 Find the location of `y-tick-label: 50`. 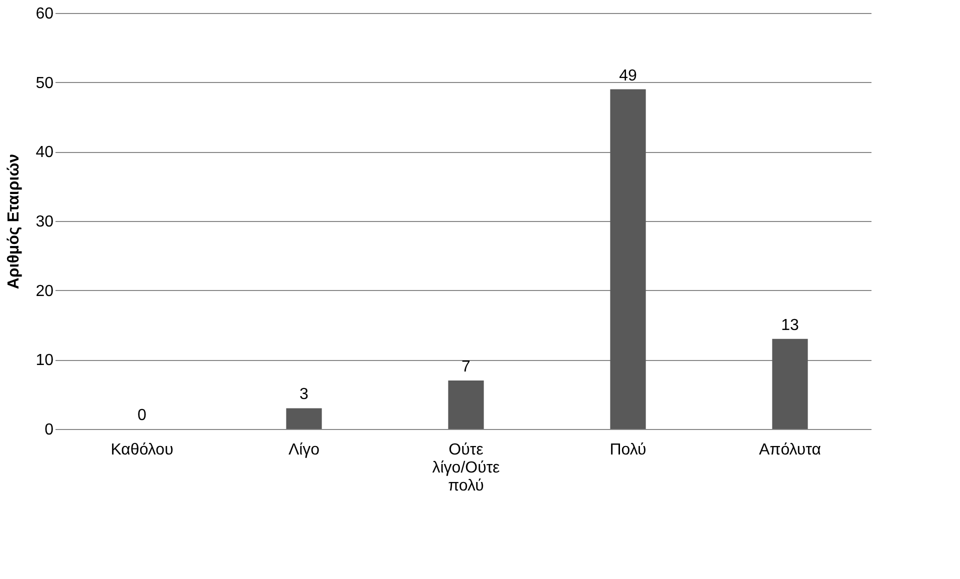

y-tick-label: 50 is located at coordinates (45, 83).